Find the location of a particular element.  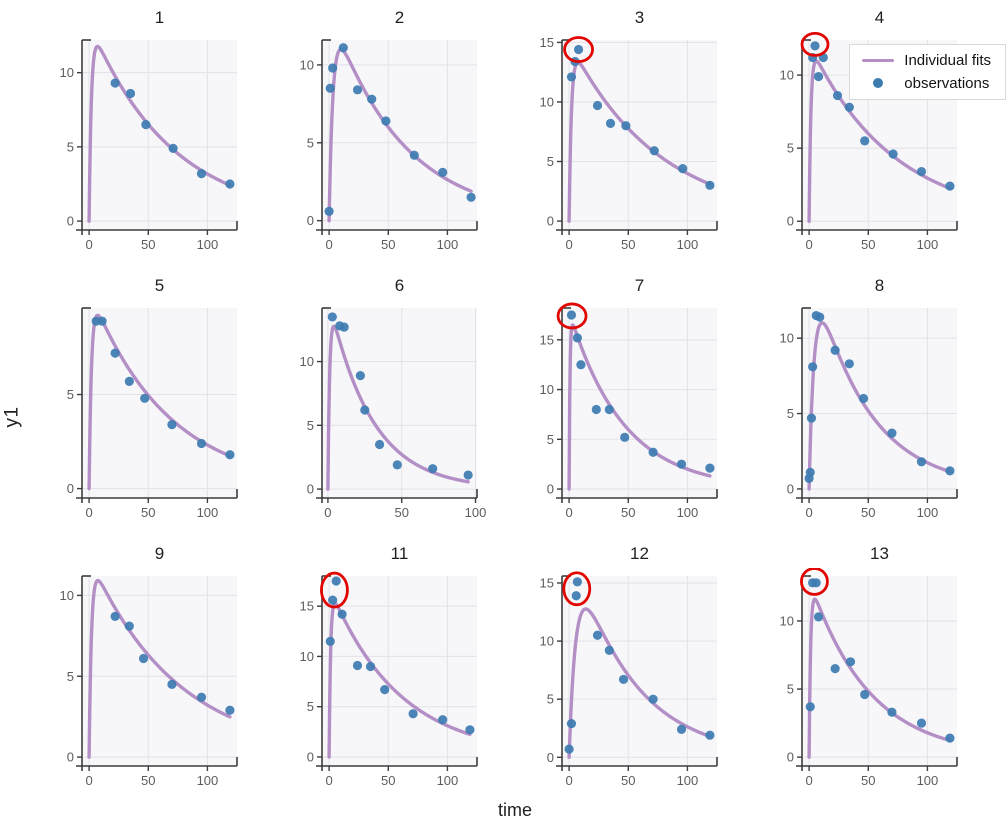

legend-item-fit: Individual fits is located at coordinates (926, 60).